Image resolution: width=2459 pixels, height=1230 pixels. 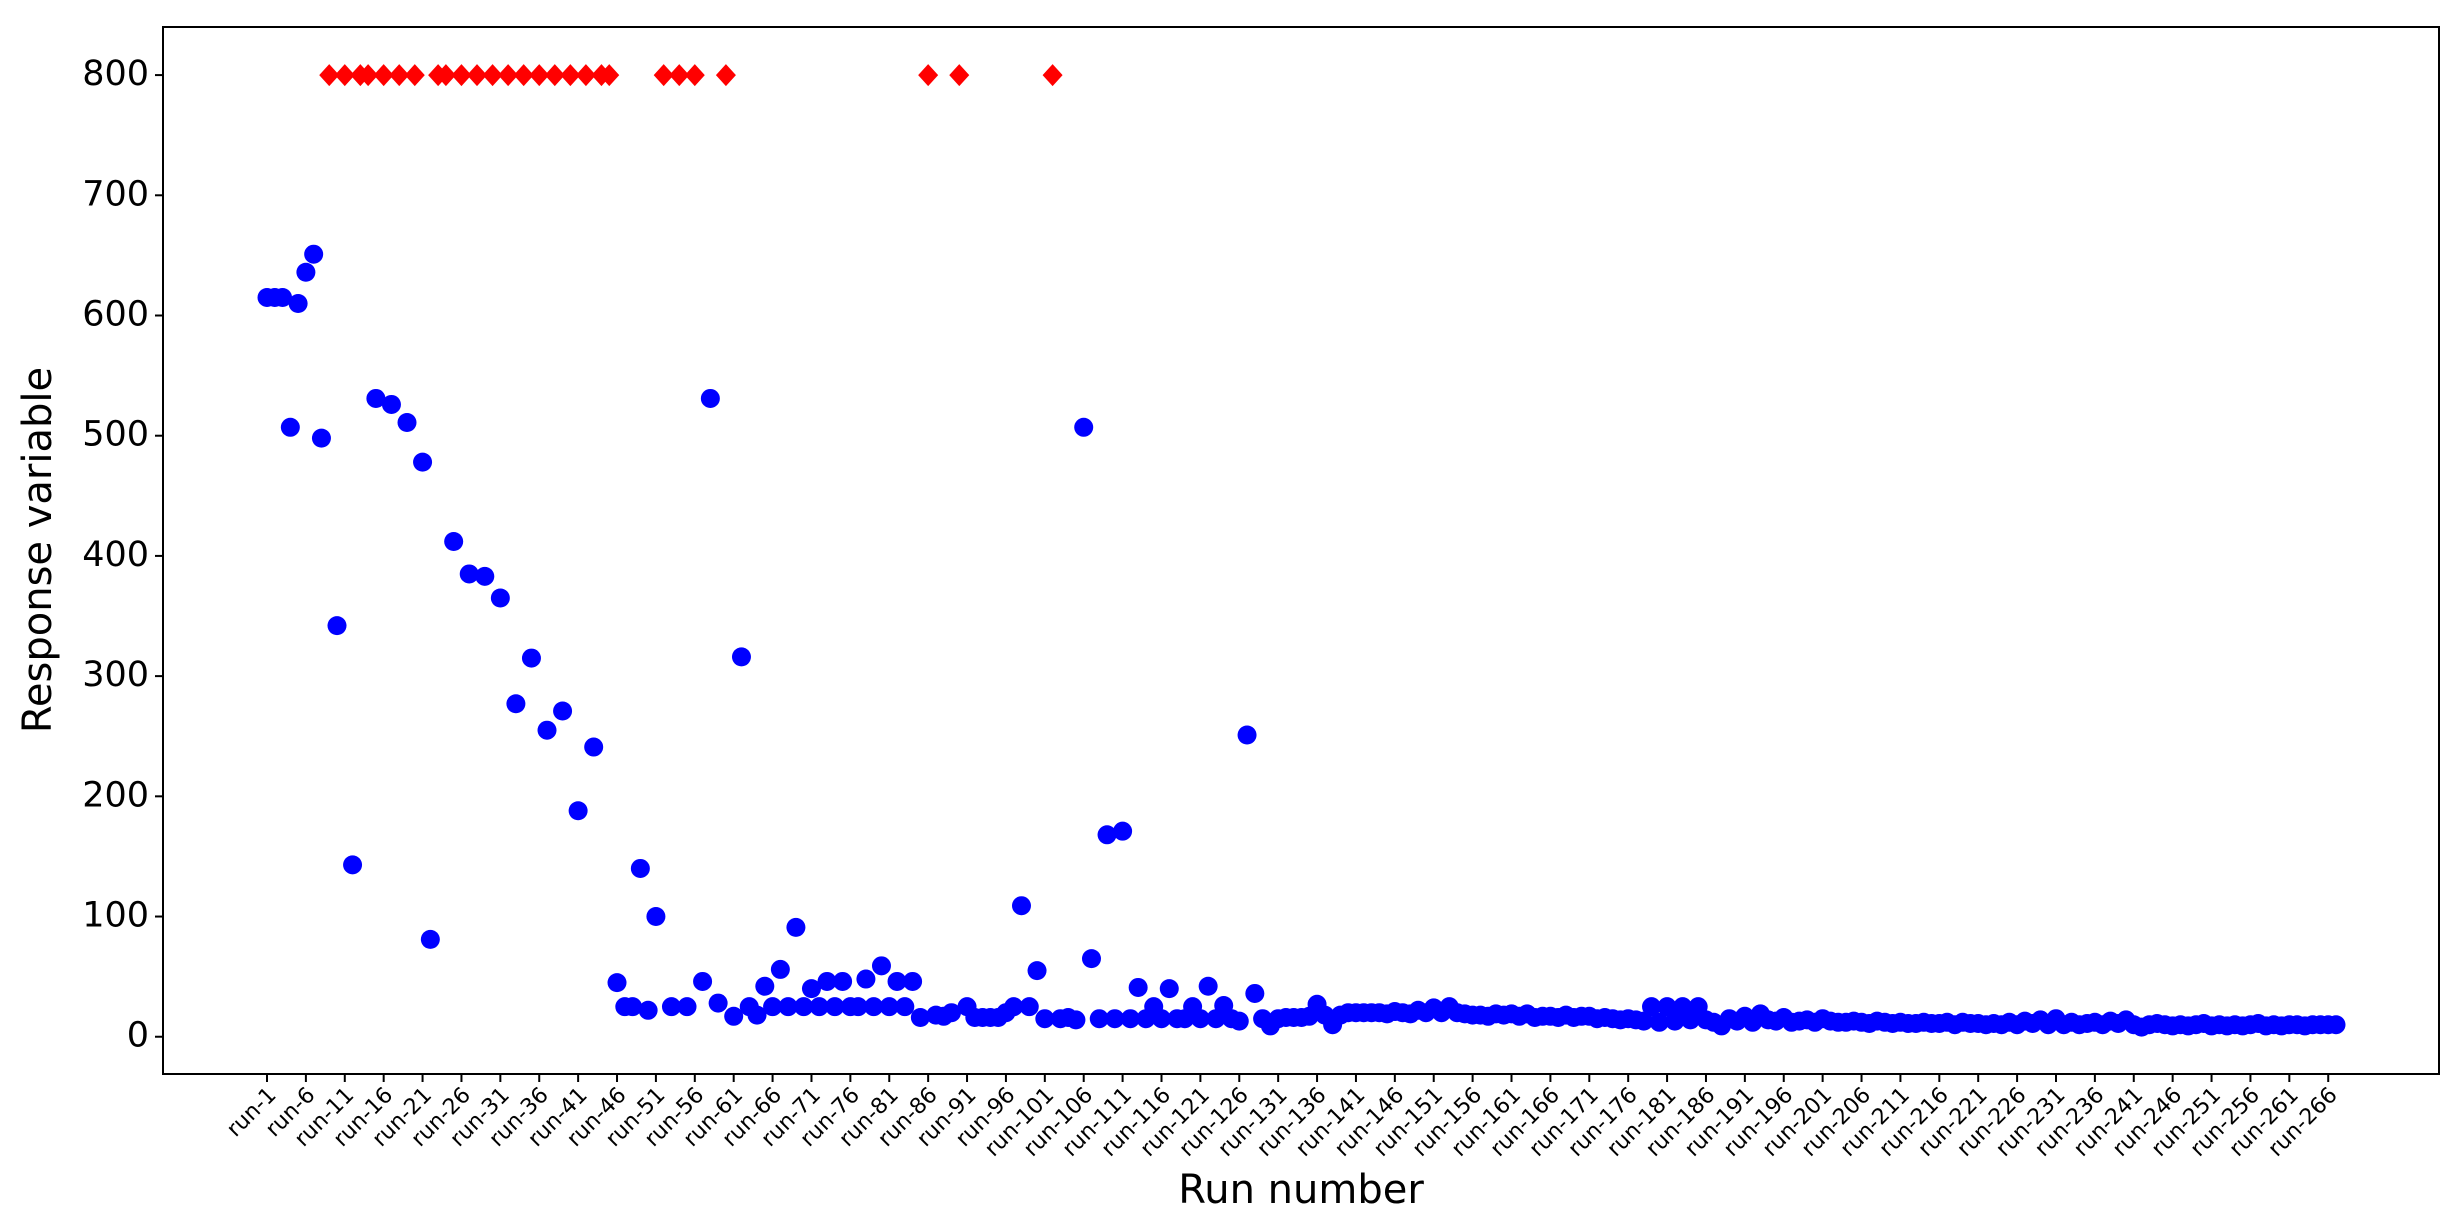 I want to click on y-tick-label: 200, so click(x=115, y=795).